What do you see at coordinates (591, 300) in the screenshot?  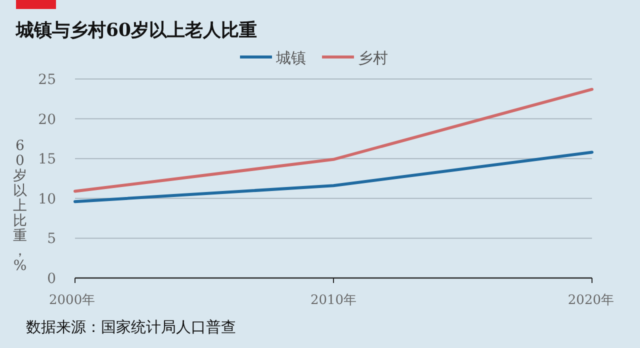 I see `x-tick-label: 2020年` at bounding box center [591, 300].